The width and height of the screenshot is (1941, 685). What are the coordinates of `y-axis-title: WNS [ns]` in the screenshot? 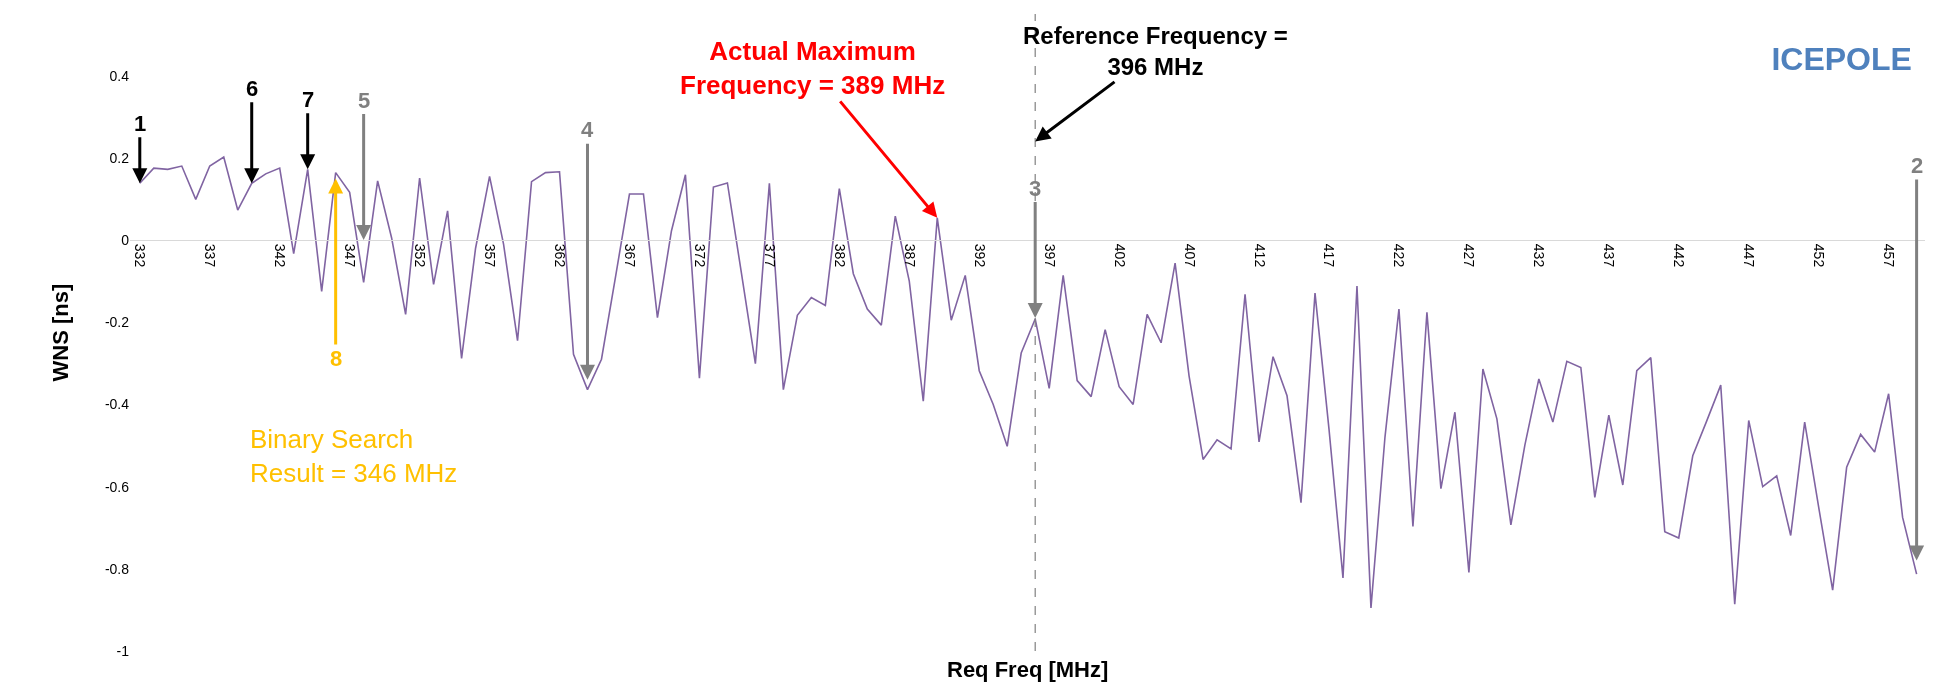 It's located at (60, 332).